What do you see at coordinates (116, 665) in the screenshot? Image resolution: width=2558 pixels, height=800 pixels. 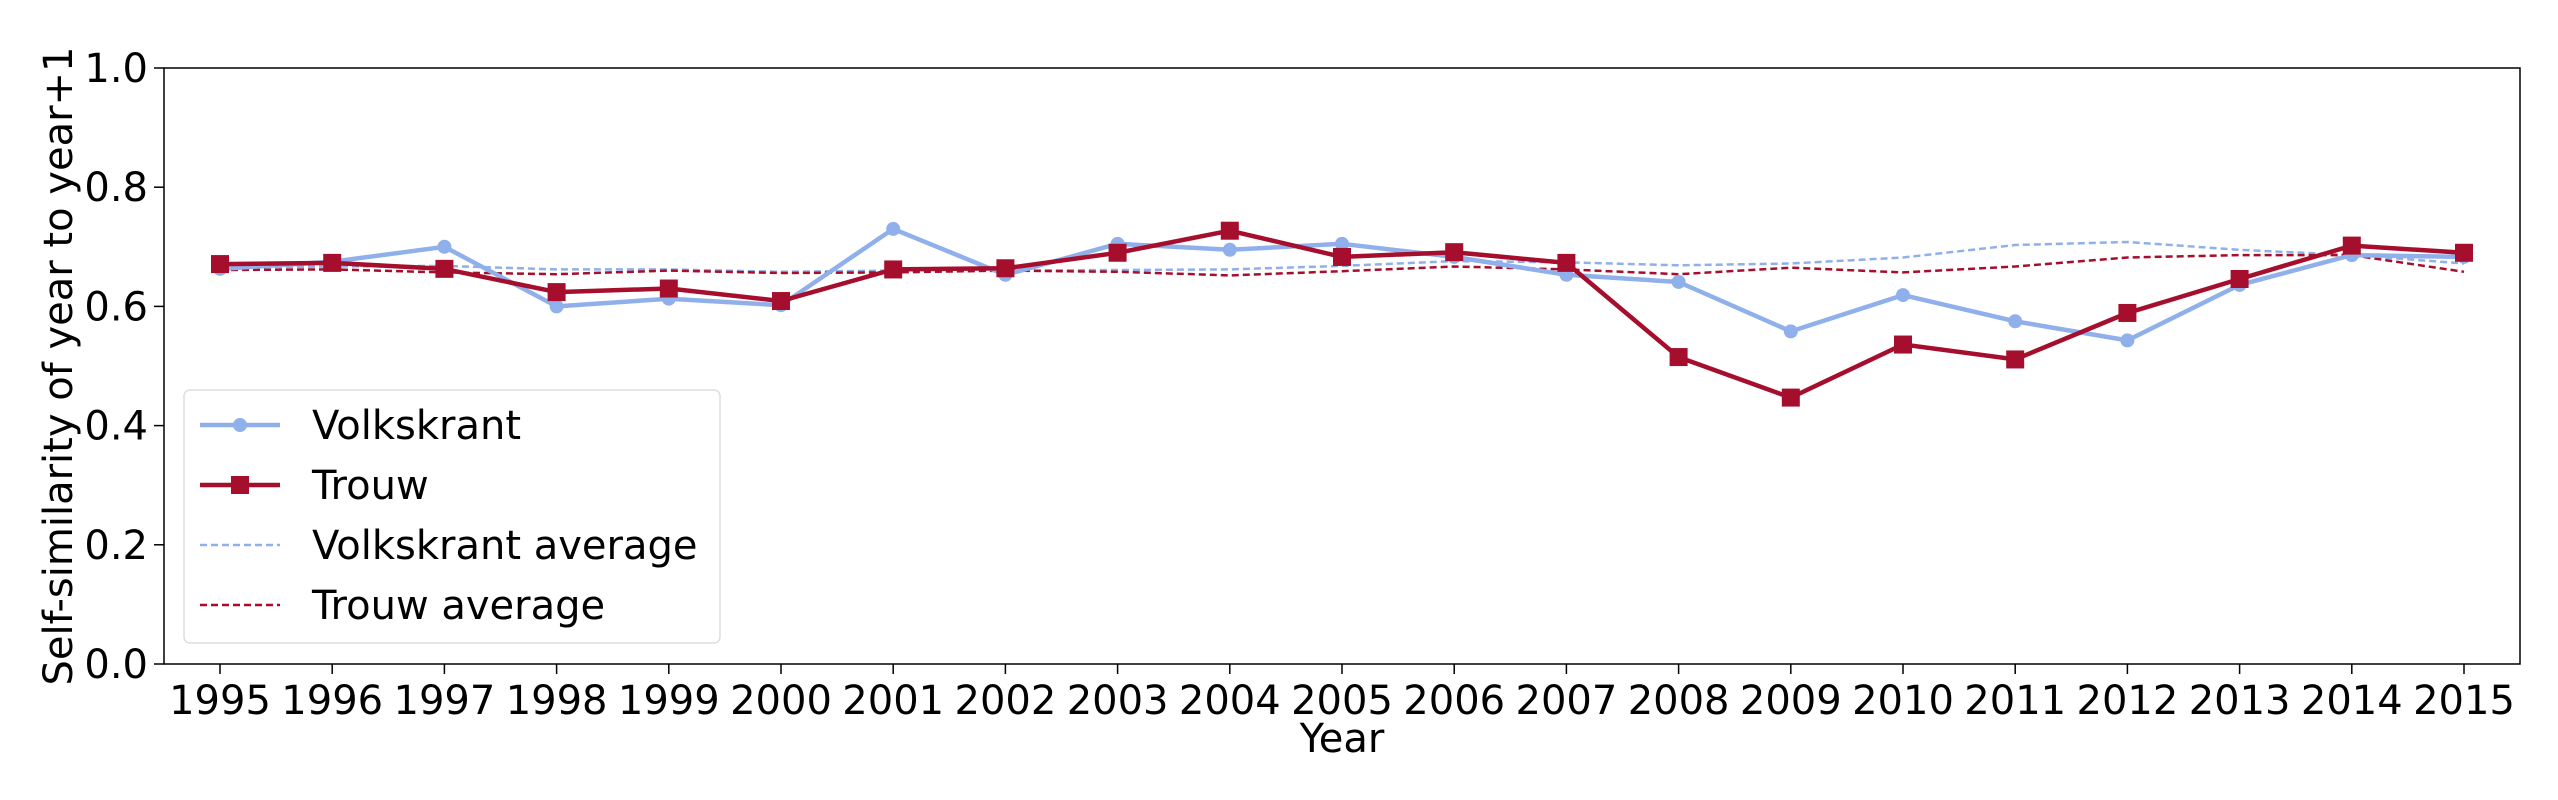 I see `y-tick-label: 0.0` at bounding box center [116, 665].